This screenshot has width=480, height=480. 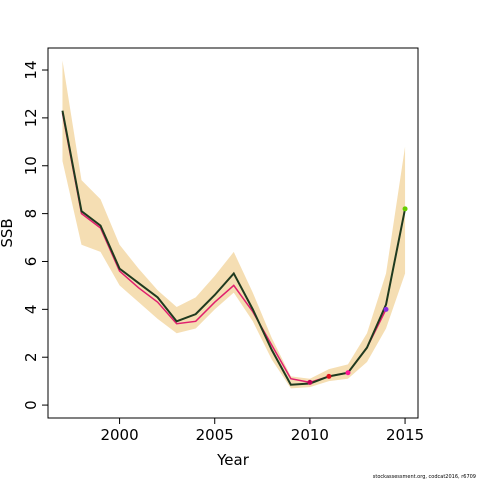 I want to click on y-tick-label: 4, so click(x=31, y=310).